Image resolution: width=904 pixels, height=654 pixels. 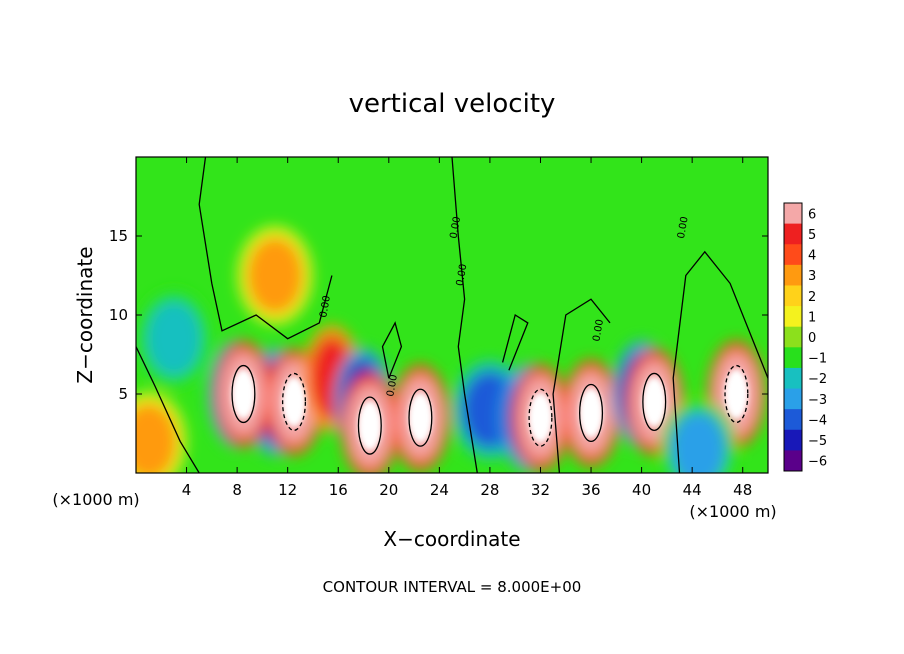 I want to click on colorbar-label-4: 2, so click(x=812, y=297).